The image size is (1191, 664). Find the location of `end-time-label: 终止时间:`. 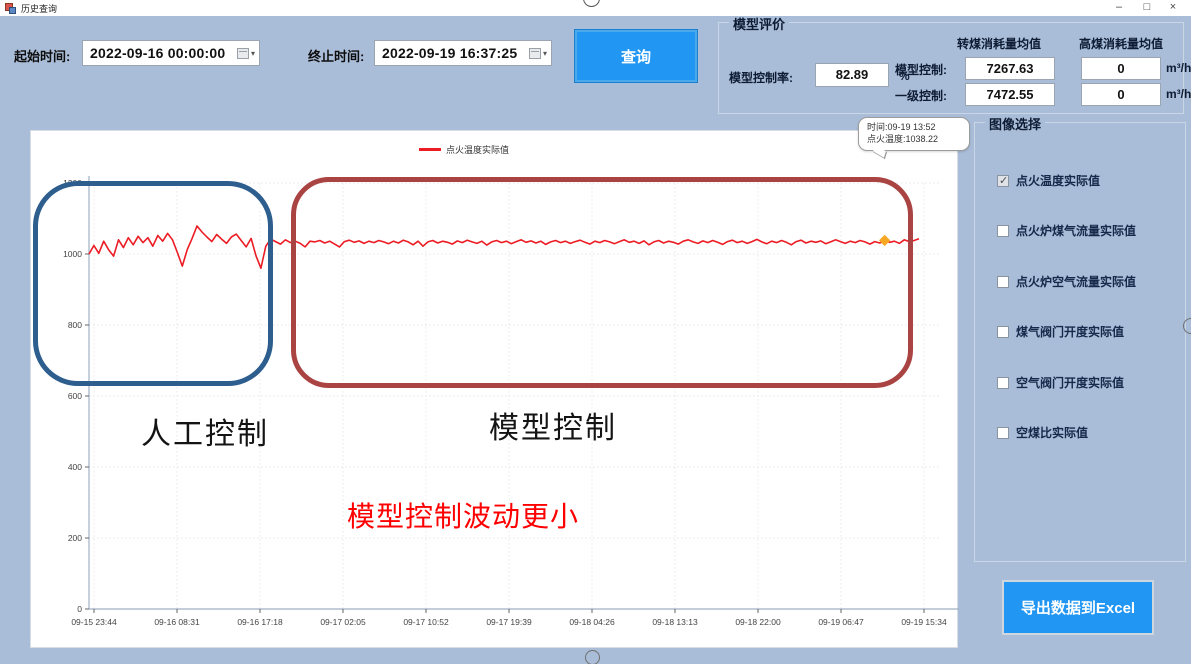

end-time-label: 终止时间: is located at coordinates (336, 56).